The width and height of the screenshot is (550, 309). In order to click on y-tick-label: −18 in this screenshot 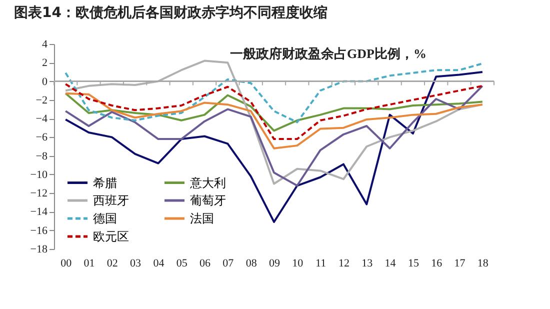, I will do `click(39, 250)`.